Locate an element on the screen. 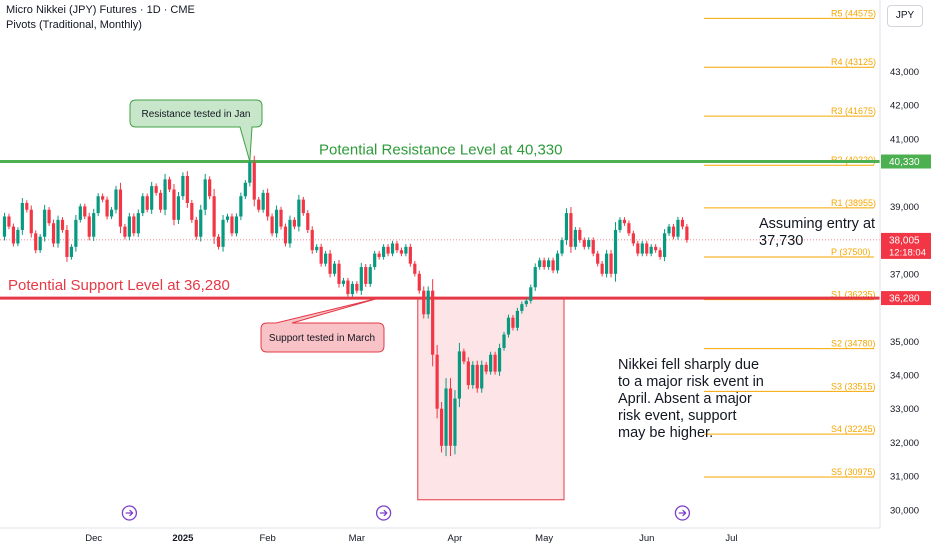  badge-price: 36,280 is located at coordinates (904, 299).